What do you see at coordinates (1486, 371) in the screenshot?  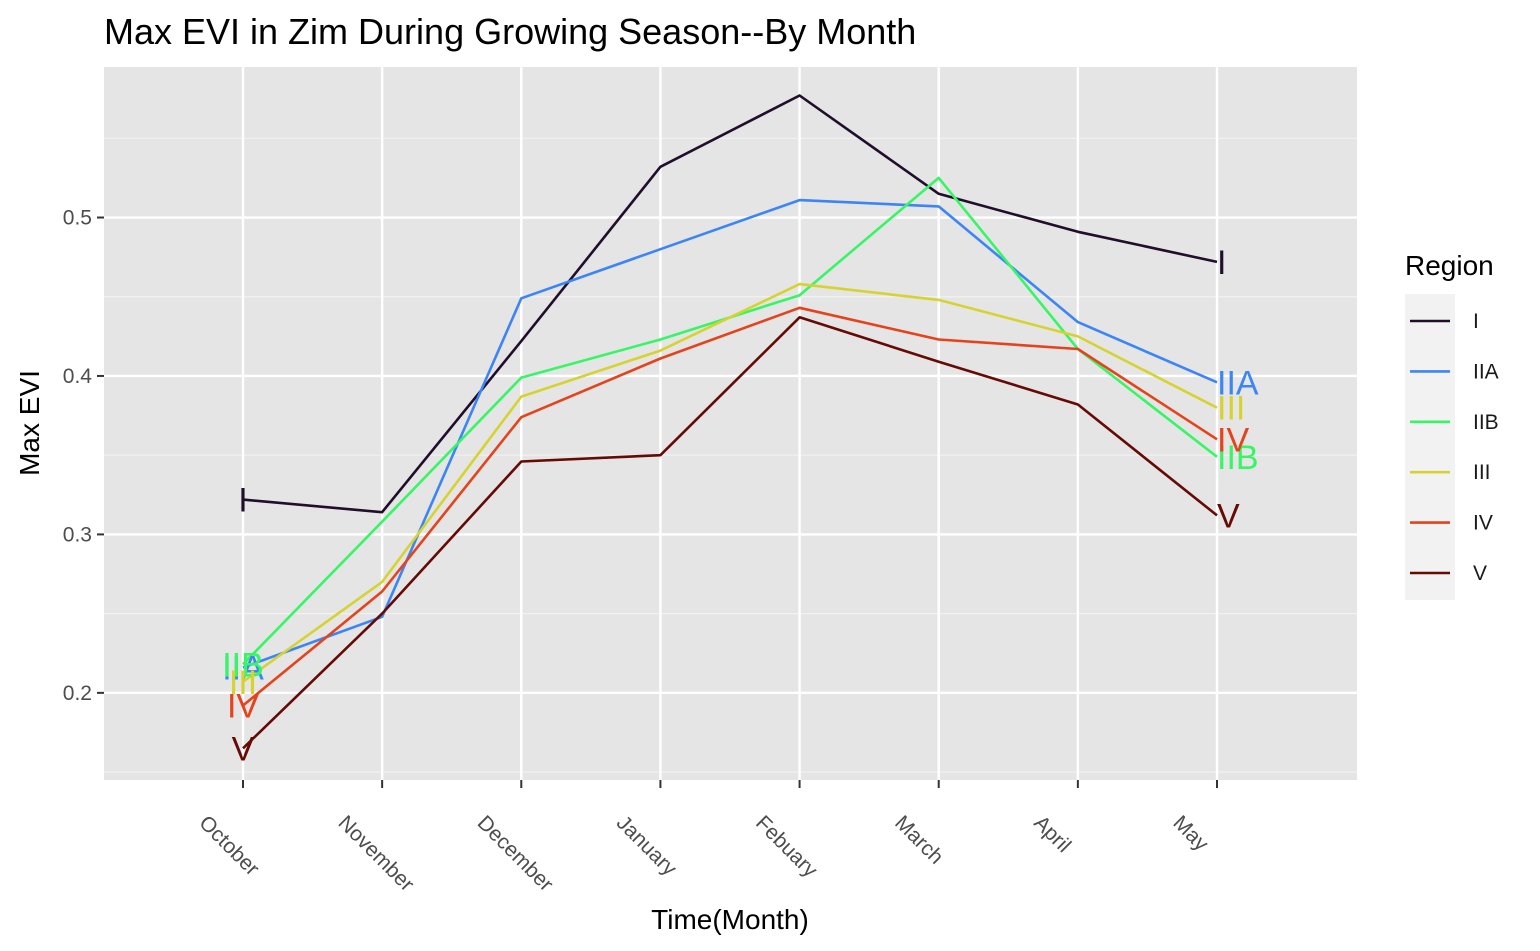 I see `legend-label-iia: IIA` at bounding box center [1486, 371].